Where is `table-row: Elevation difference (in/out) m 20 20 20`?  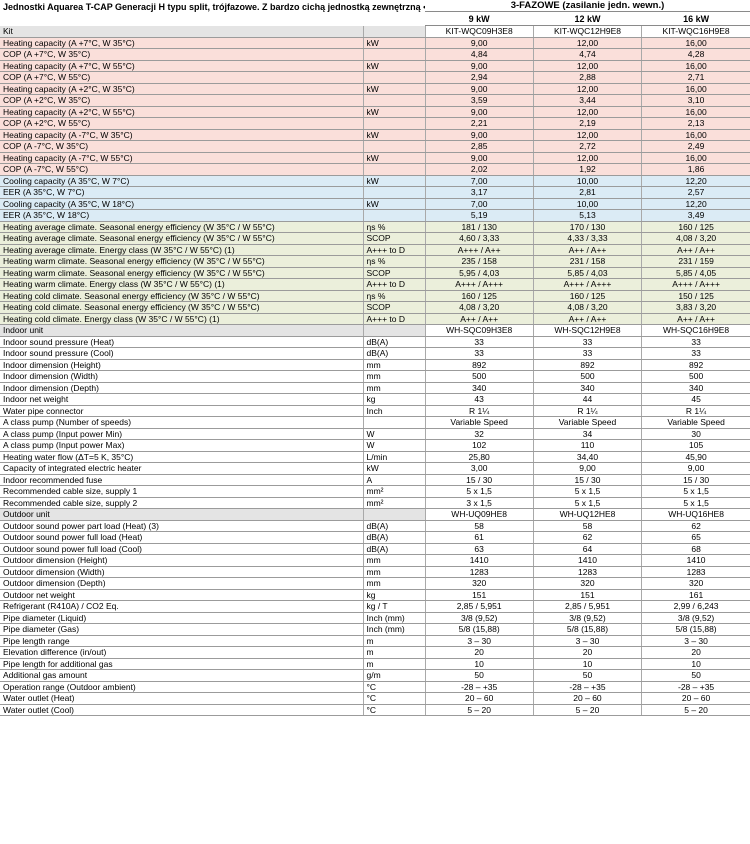
table-row: Elevation difference (in/out) m 20 20 20 is located at coordinates (375, 652).